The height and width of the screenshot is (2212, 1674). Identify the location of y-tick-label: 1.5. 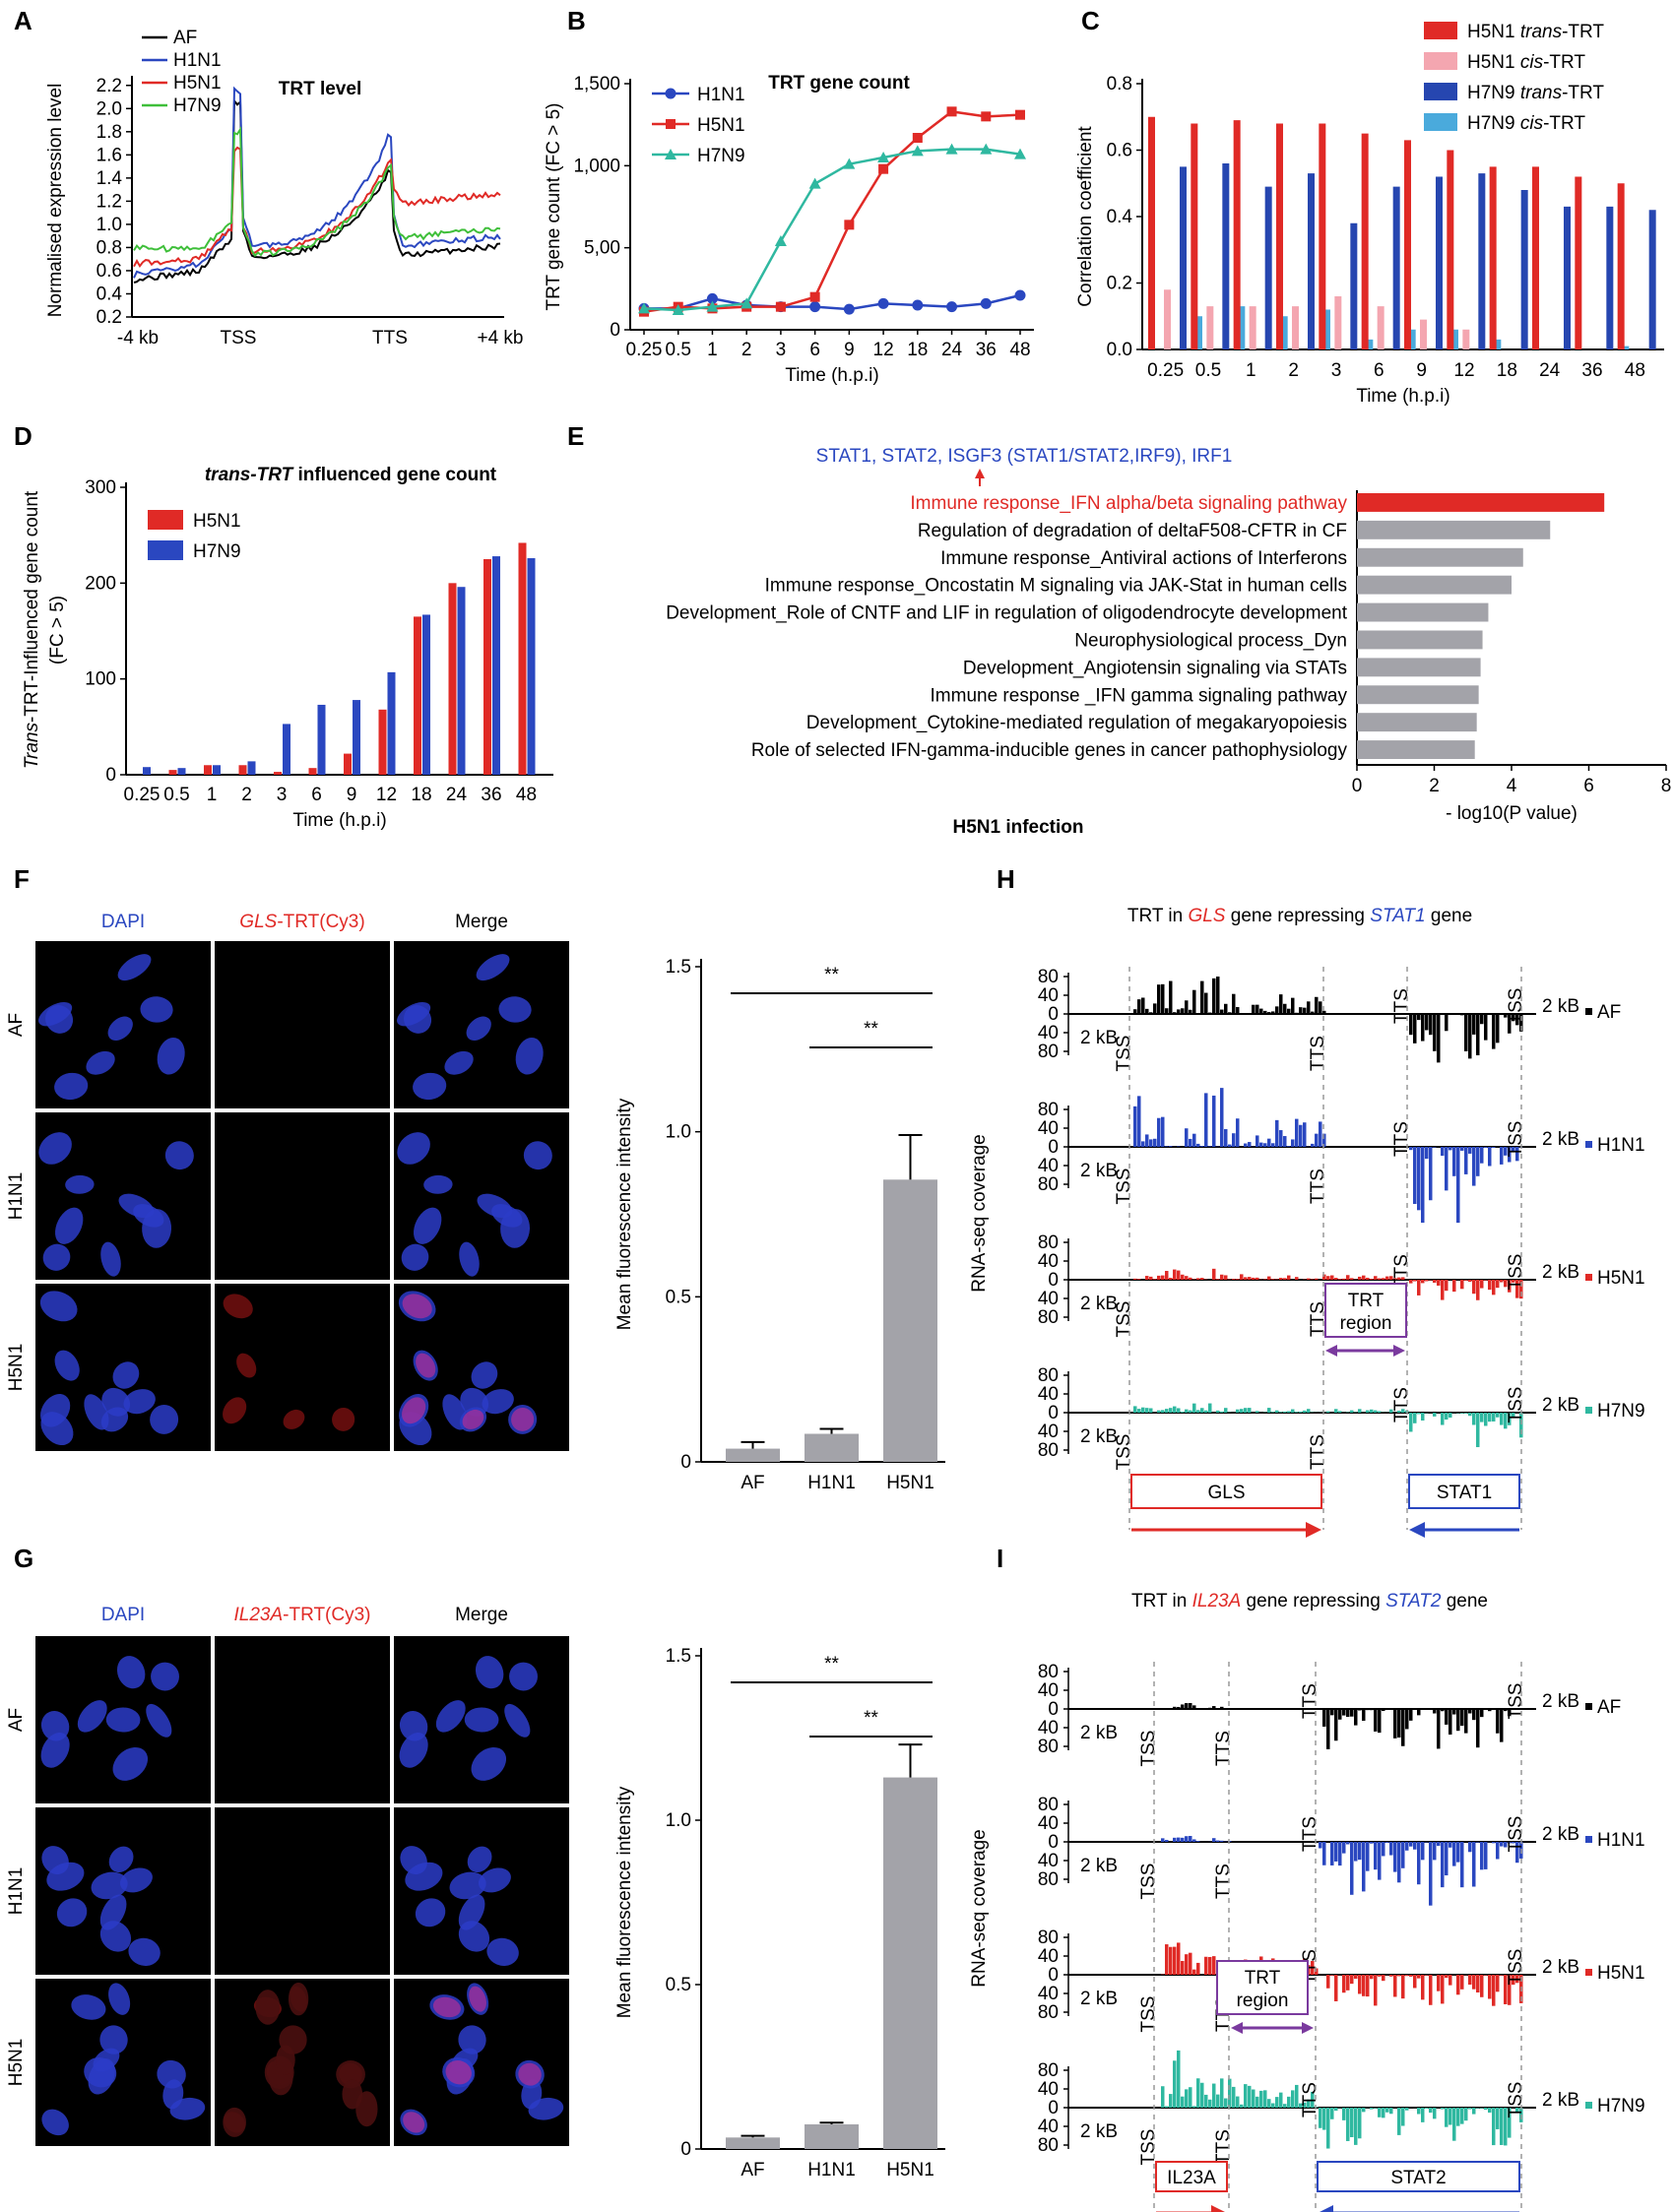
(678, 1656).